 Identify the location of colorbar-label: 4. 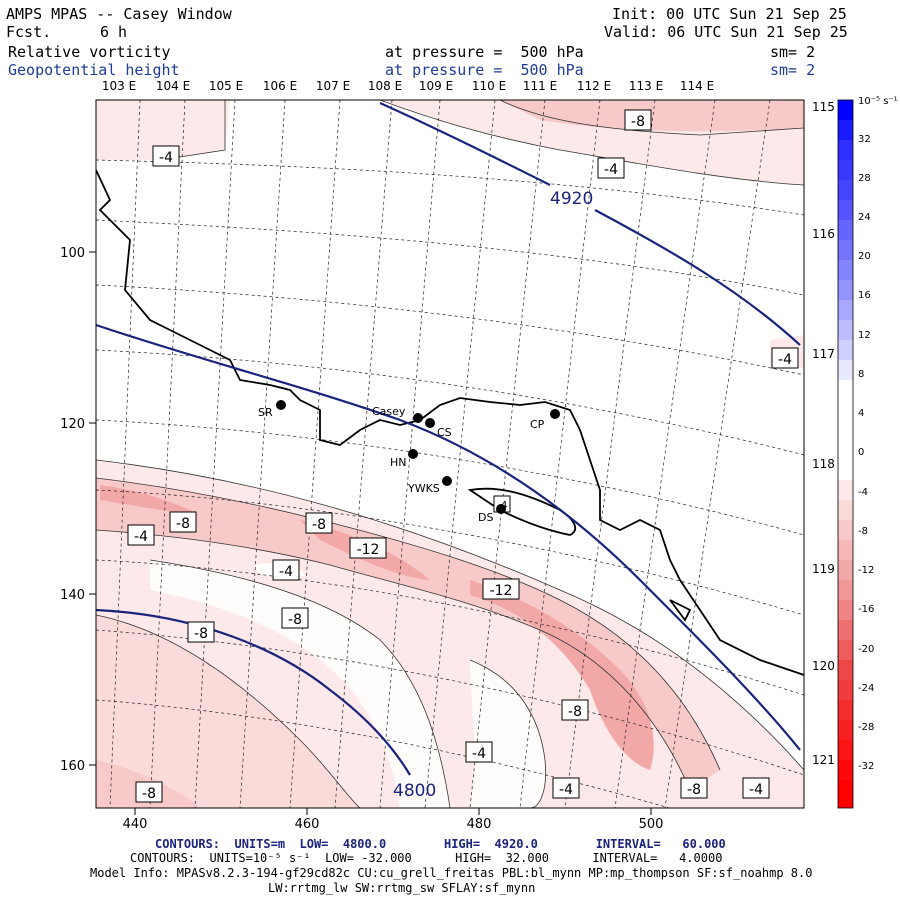
(861, 413).